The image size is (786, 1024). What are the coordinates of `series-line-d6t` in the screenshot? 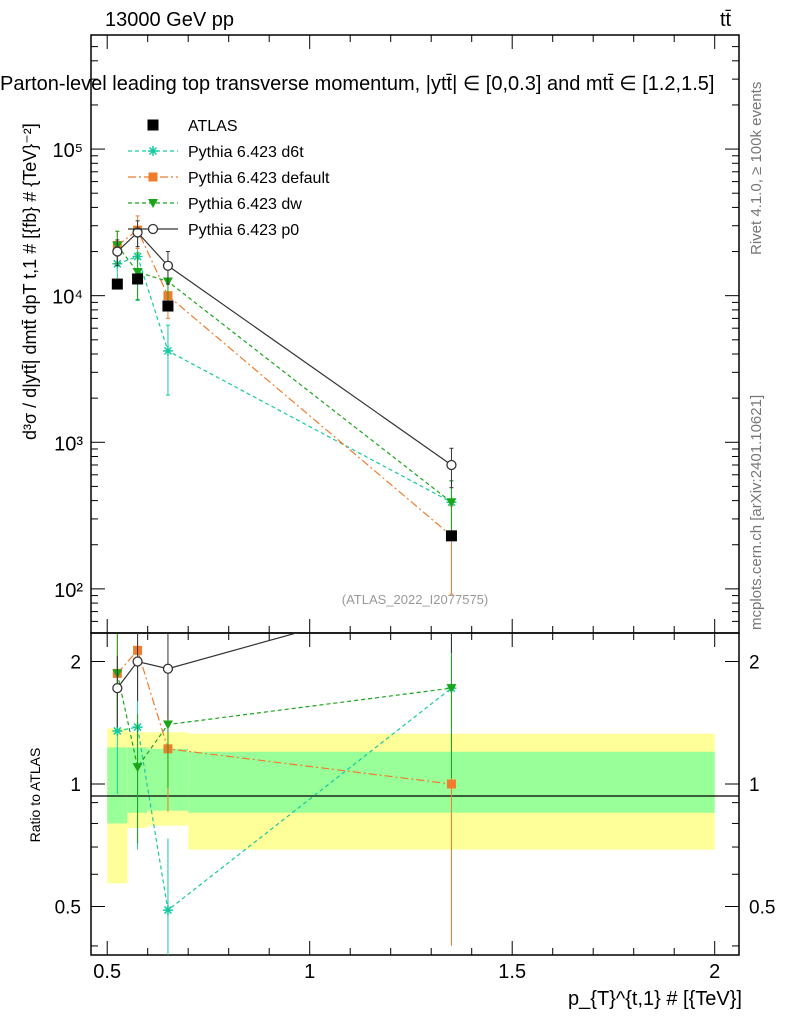 It's located at (284, 379).